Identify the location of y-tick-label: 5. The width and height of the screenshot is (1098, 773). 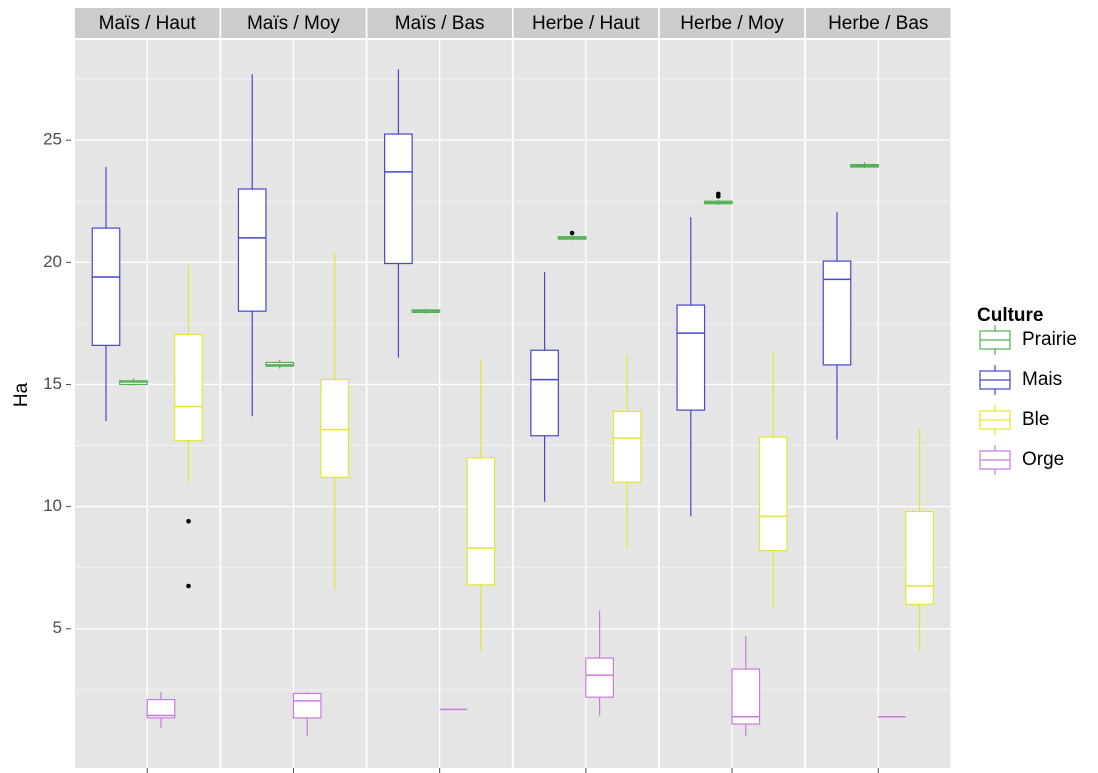
(57, 627).